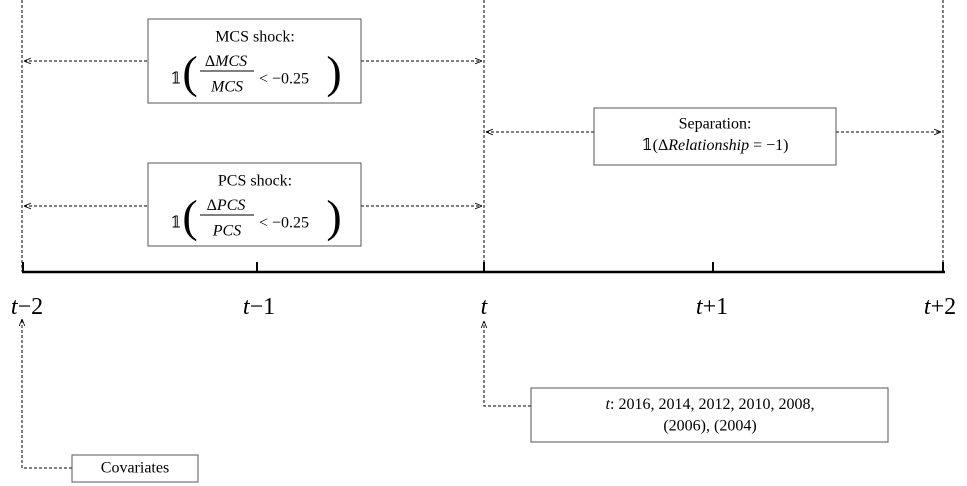 The width and height of the screenshot is (967, 486). I want to click on mcs-box, so click(254, 61).